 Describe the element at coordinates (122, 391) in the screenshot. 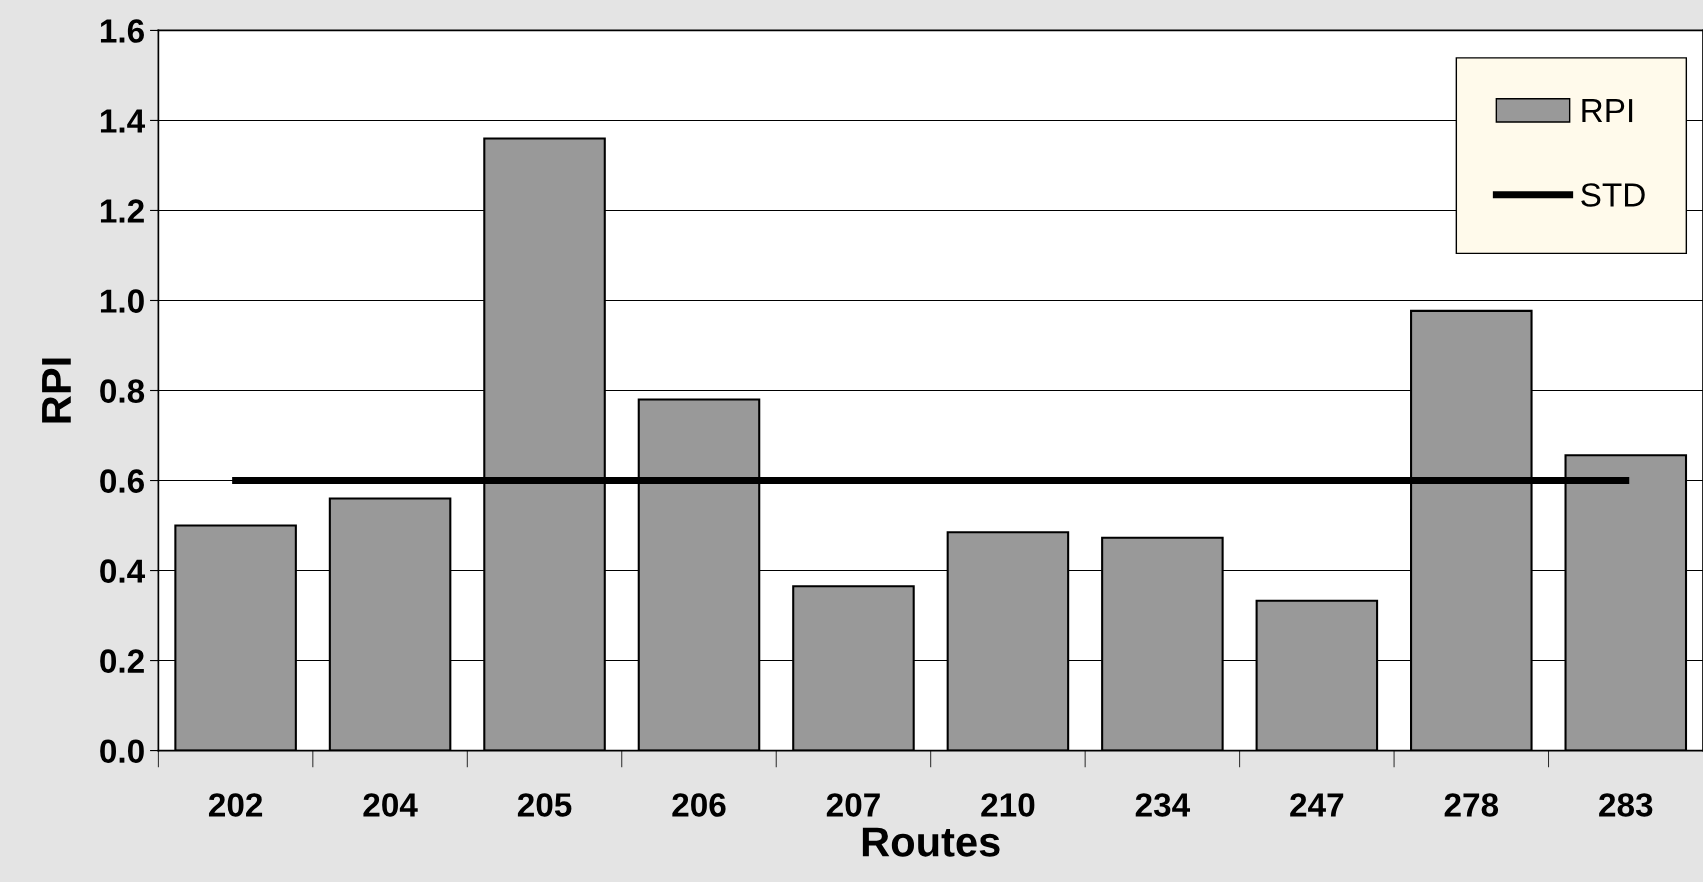

I see `y-tick-label: 0.8` at that location.